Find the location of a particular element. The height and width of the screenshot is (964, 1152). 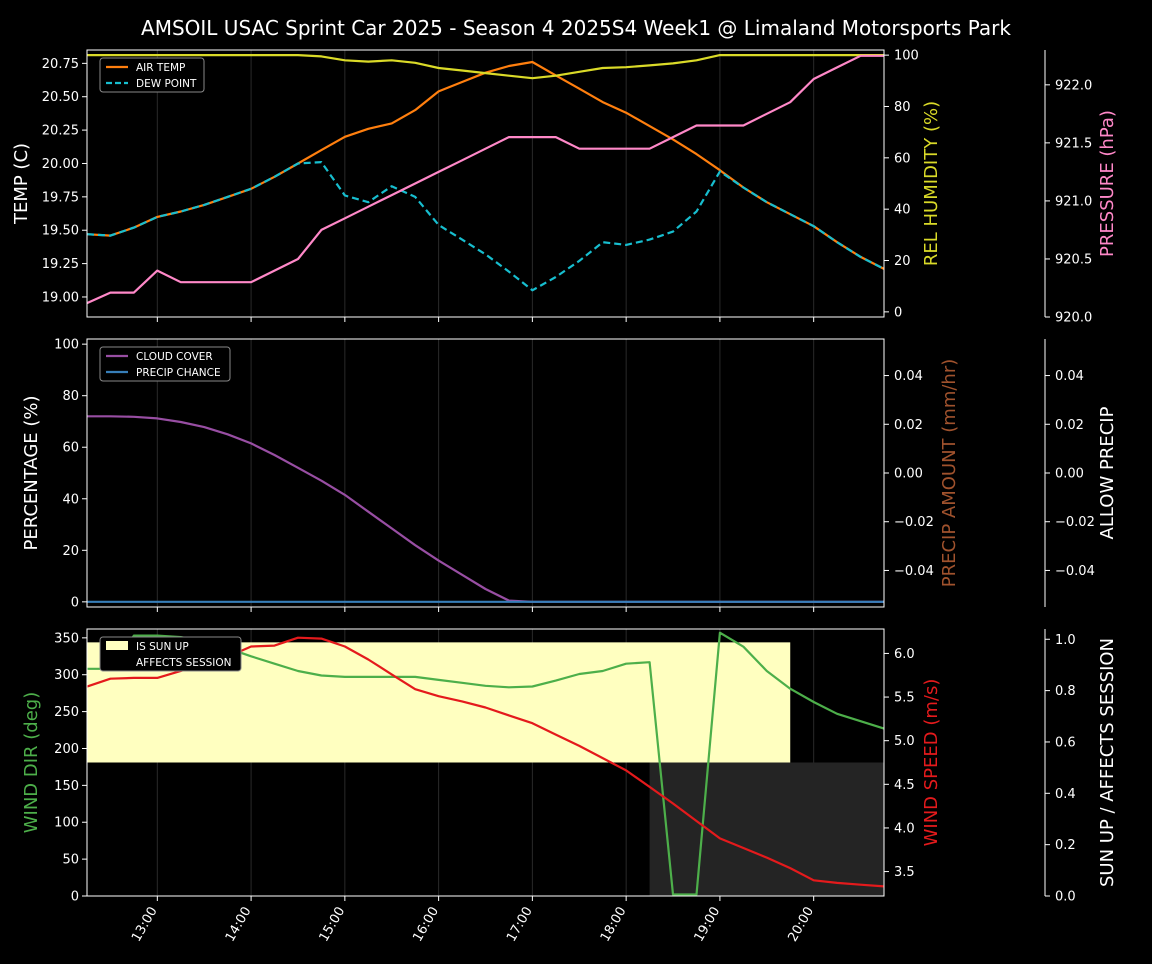

right2-tick-label-3-2: 0.2 is located at coordinates (1065, 845).